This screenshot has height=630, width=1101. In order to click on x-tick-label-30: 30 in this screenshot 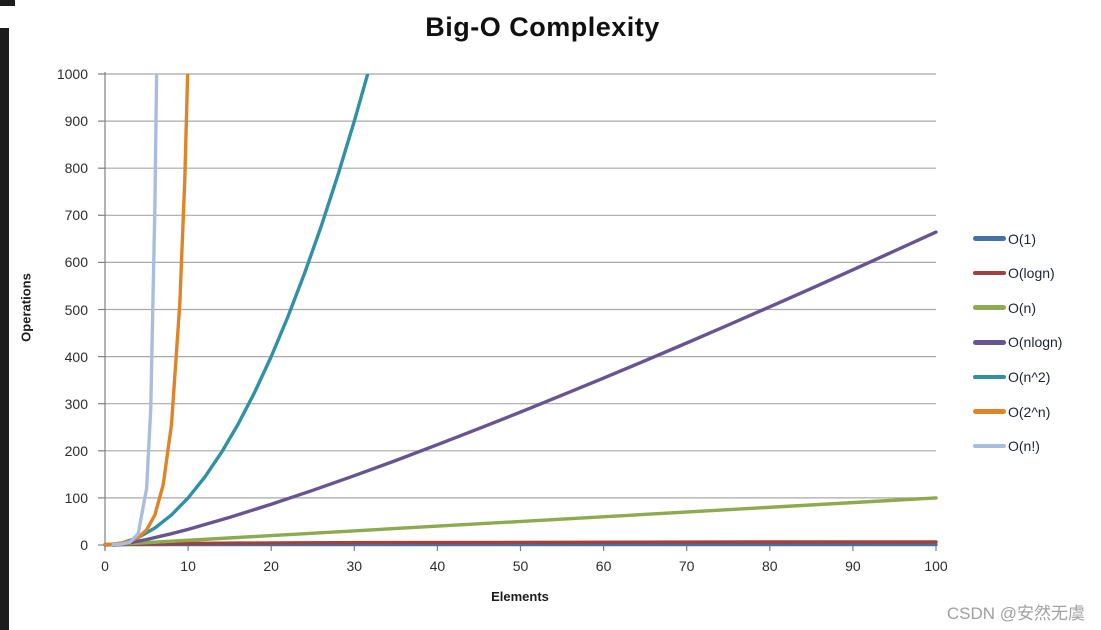, I will do `click(354, 566)`.